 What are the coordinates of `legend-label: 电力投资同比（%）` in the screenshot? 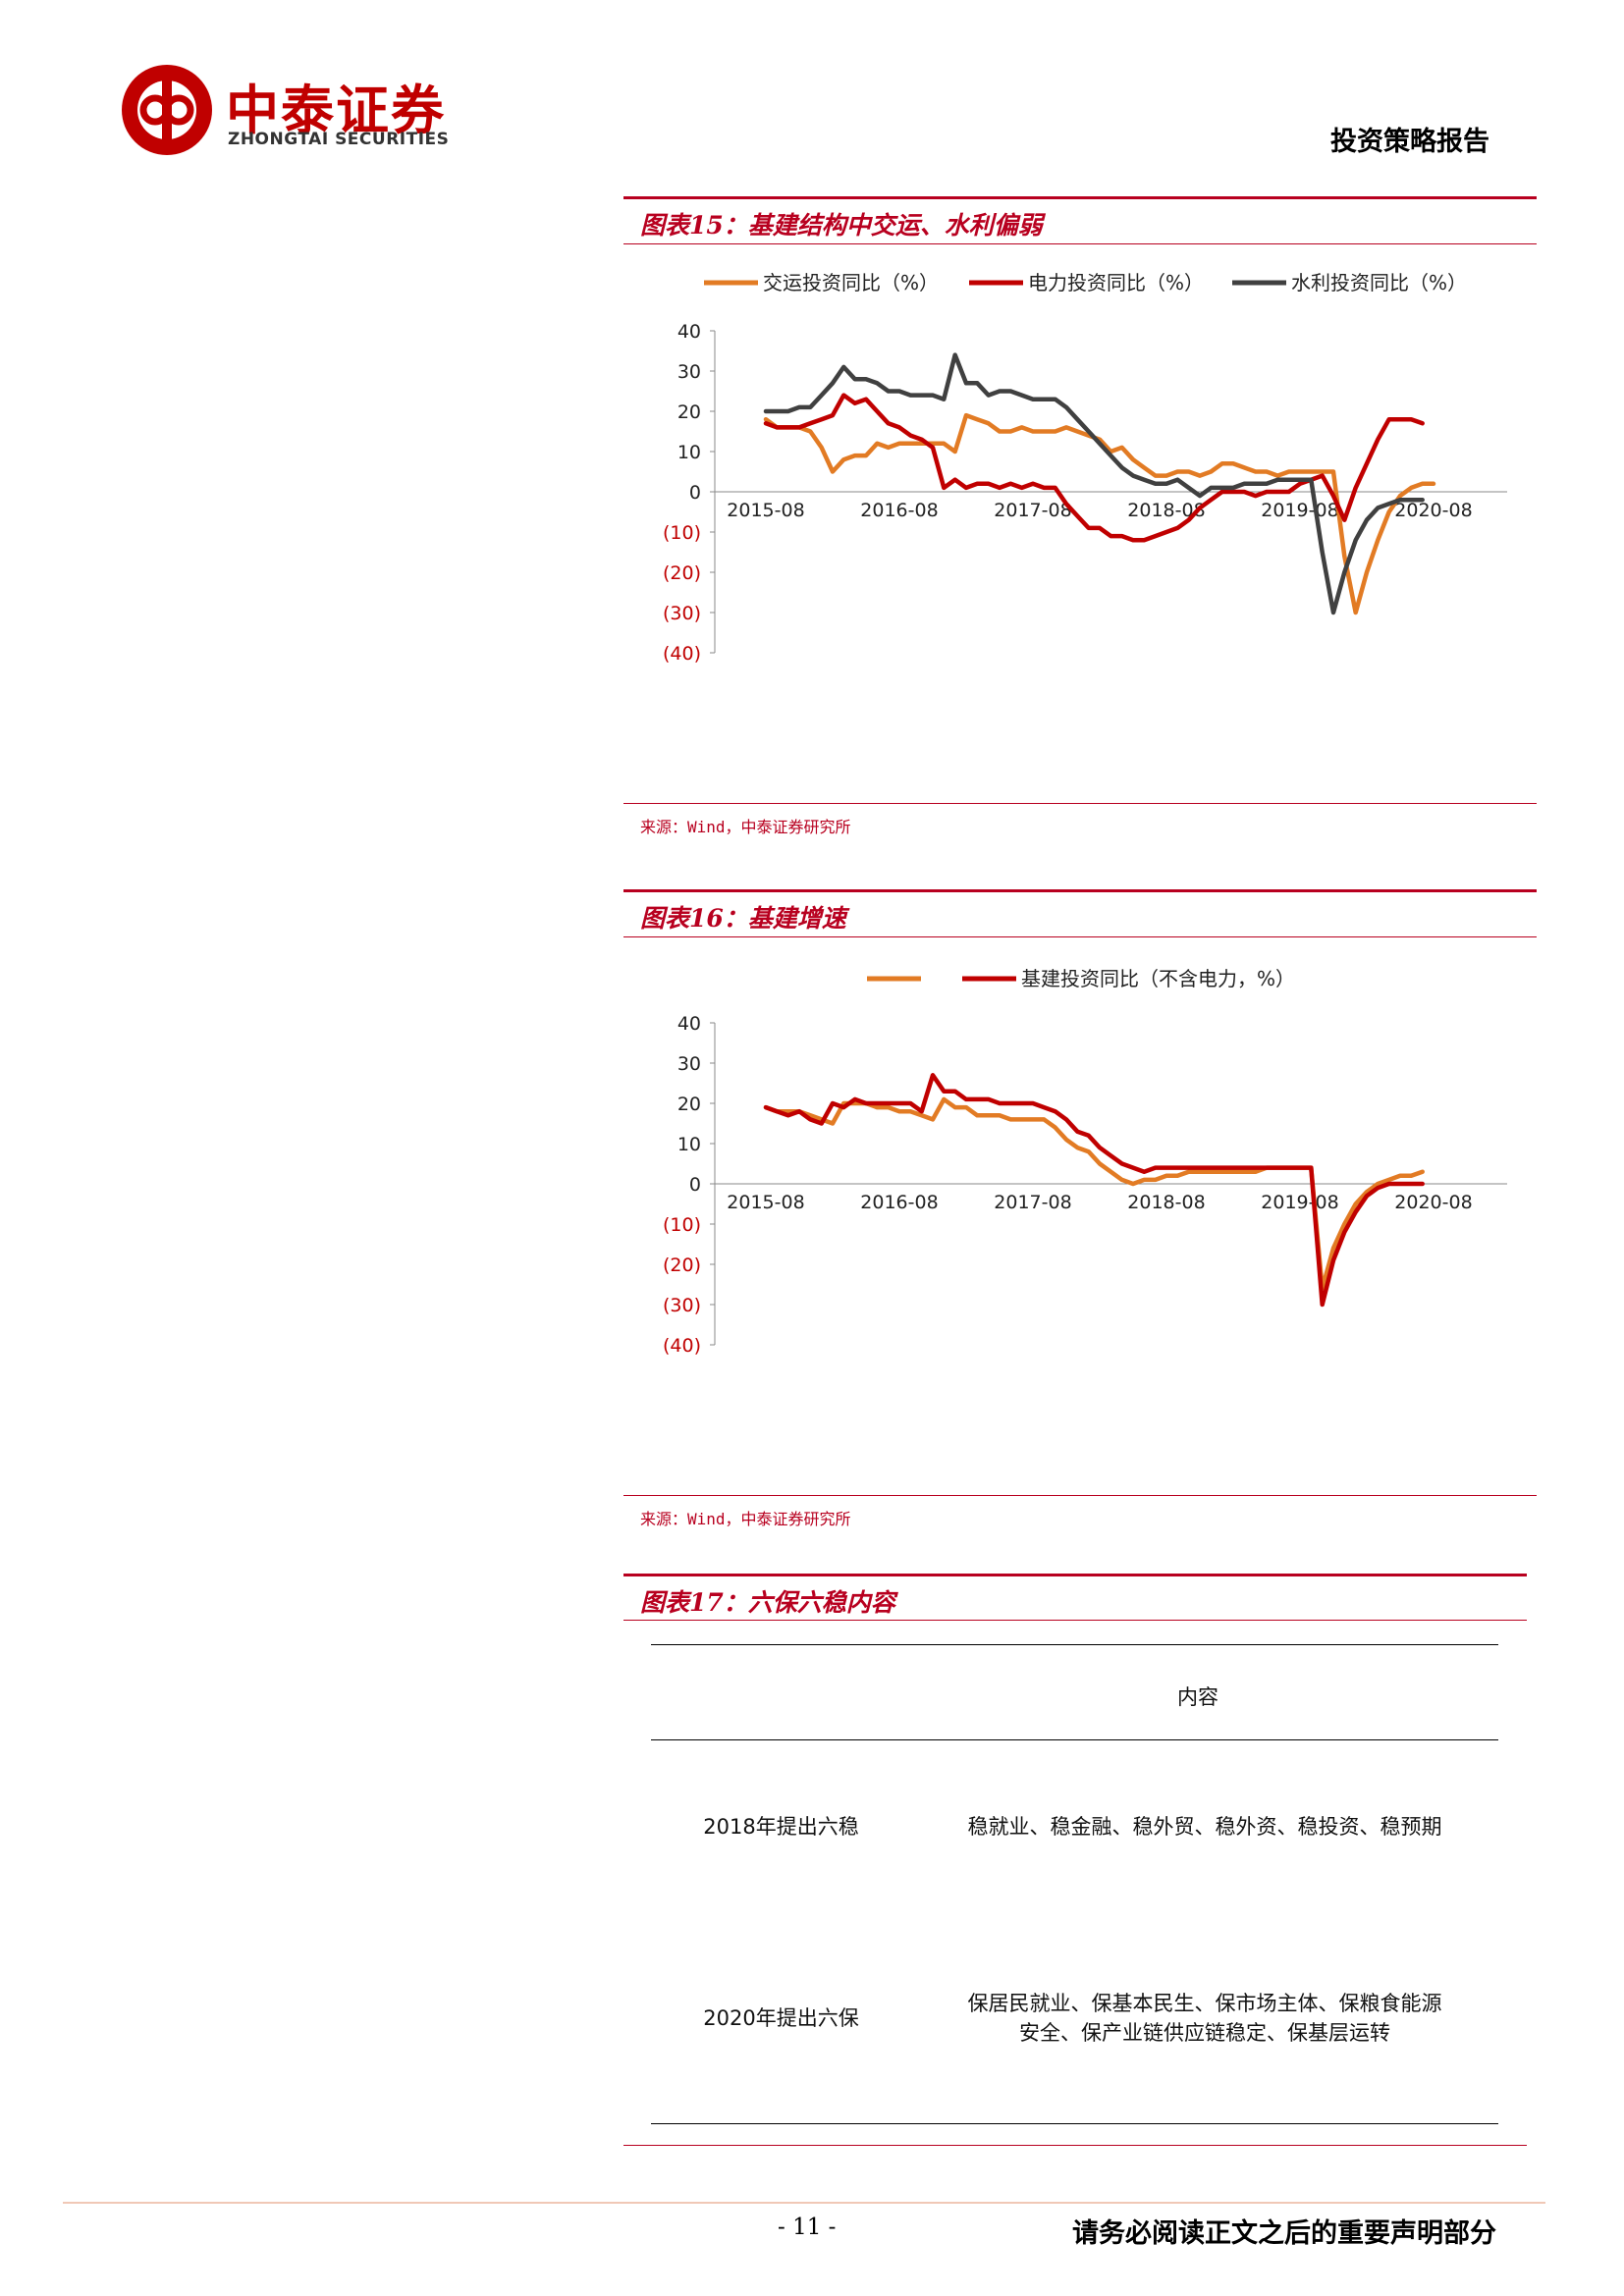 It's located at (1116, 282).